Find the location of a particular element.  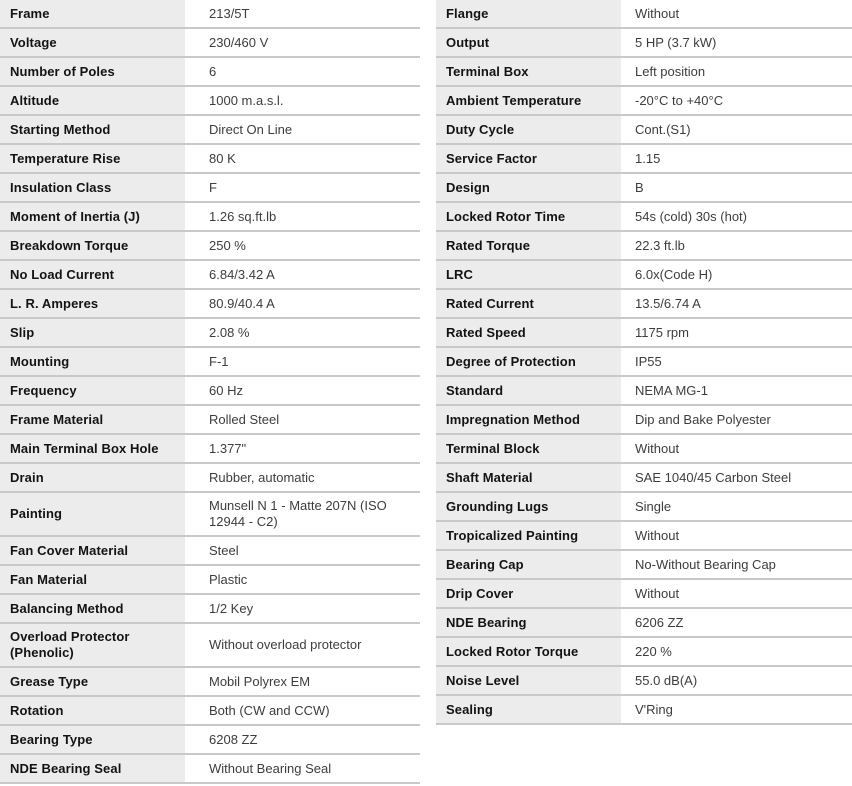

spec-label: Impregnation Method is located at coordinates (528, 419).